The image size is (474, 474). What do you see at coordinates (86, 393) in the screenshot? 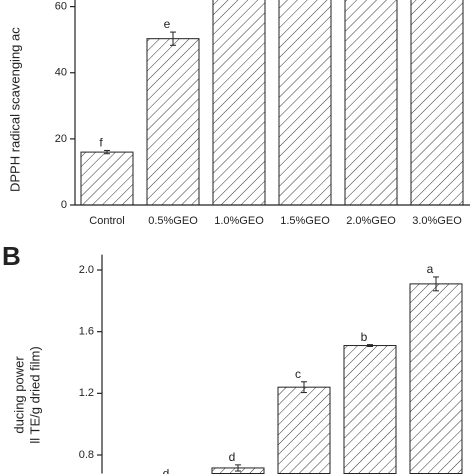
I see `y-tick-label: 1.2` at bounding box center [86, 393].